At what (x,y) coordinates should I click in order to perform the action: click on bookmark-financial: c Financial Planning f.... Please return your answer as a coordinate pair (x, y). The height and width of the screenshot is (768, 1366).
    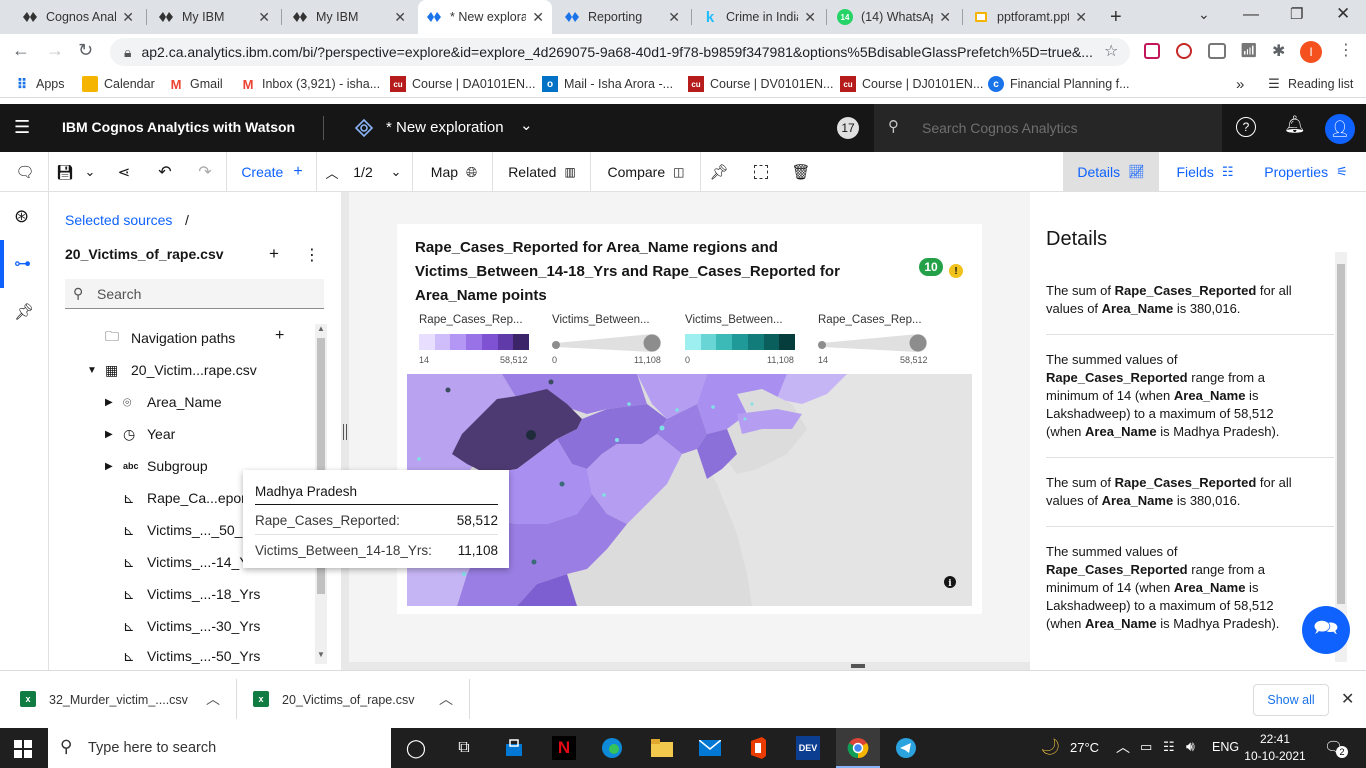
    Looking at the image, I should click on (1059, 84).